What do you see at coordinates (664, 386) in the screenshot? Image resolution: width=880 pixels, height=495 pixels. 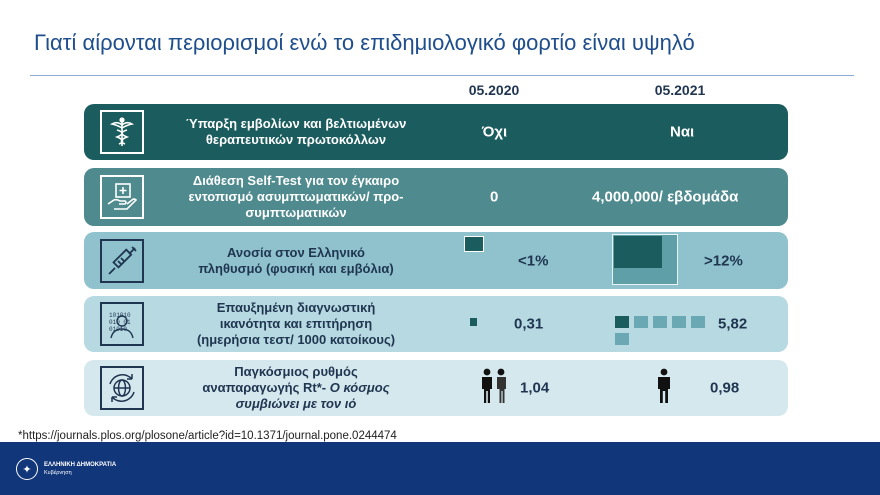 I see `person-icon` at bounding box center [664, 386].